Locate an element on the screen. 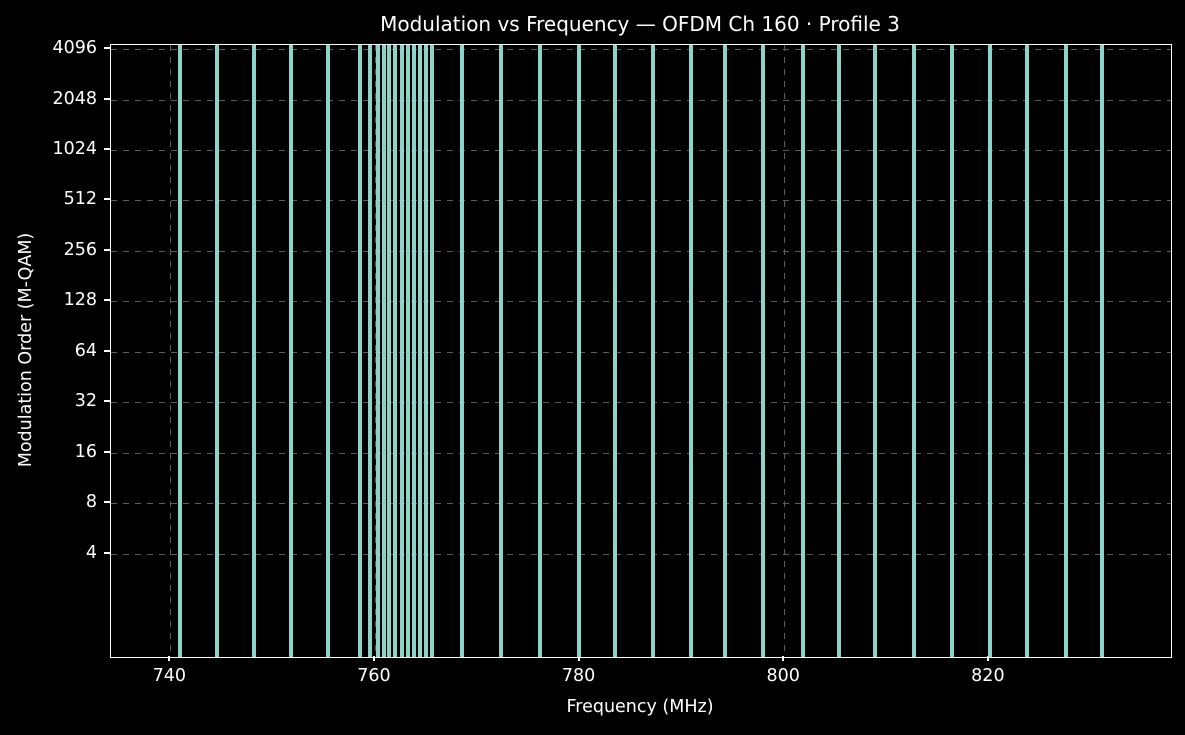  x-tick-label: 780 is located at coordinates (578, 676).